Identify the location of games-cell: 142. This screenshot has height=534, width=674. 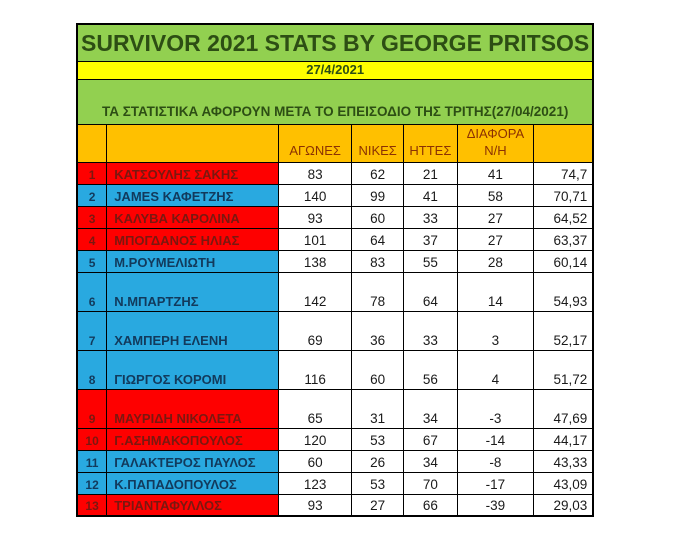
(315, 291).